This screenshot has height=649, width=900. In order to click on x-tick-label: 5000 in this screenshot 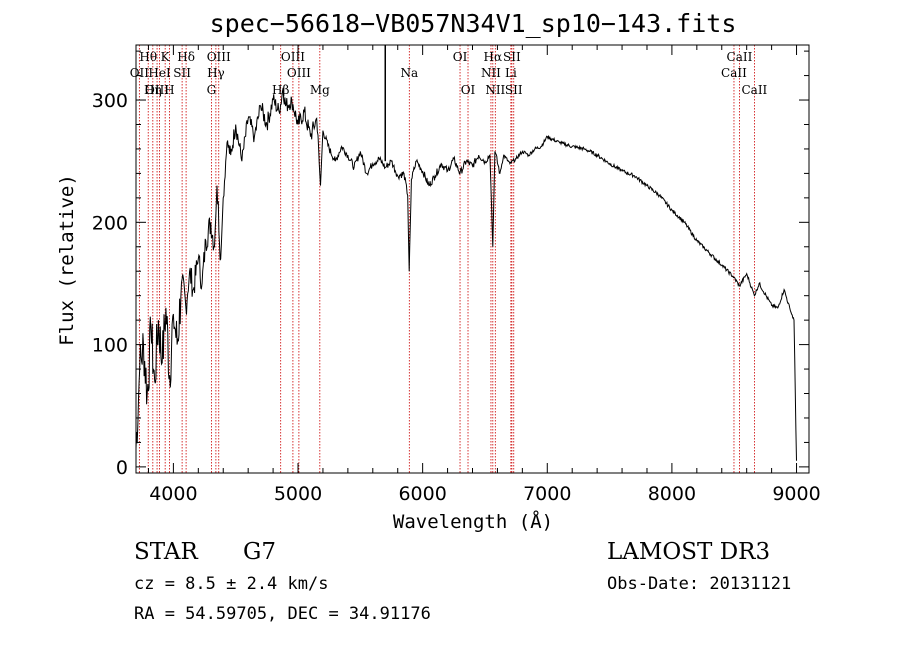, I will do `click(298, 494)`.